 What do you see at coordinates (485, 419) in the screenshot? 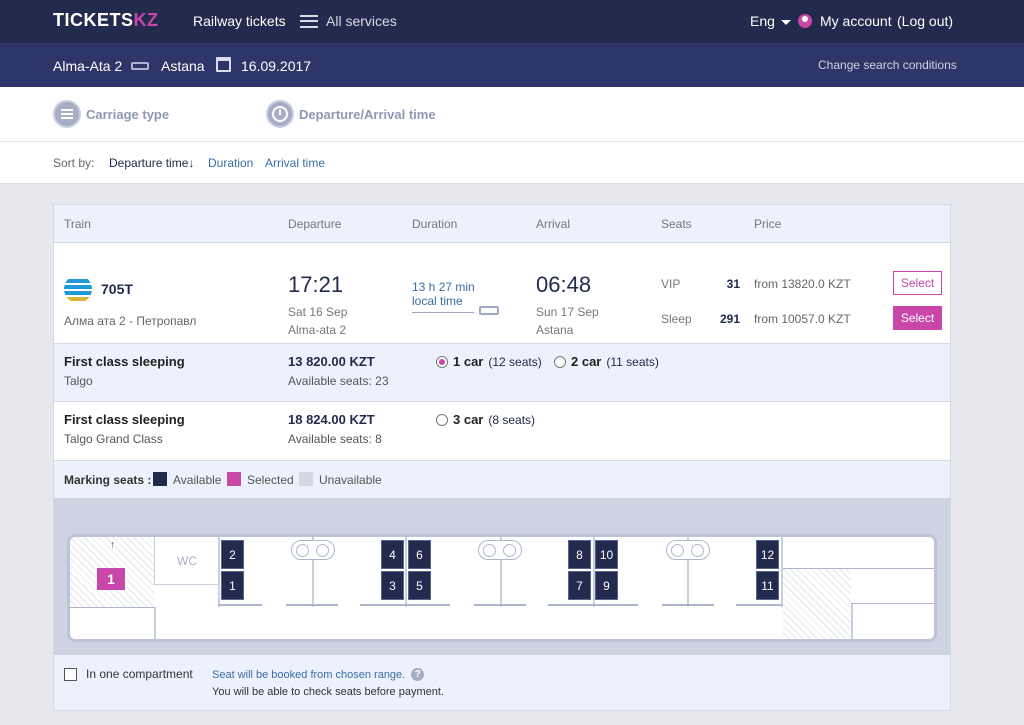
I see `car-3-radio: 3 car (8 seats)` at bounding box center [485, 419].